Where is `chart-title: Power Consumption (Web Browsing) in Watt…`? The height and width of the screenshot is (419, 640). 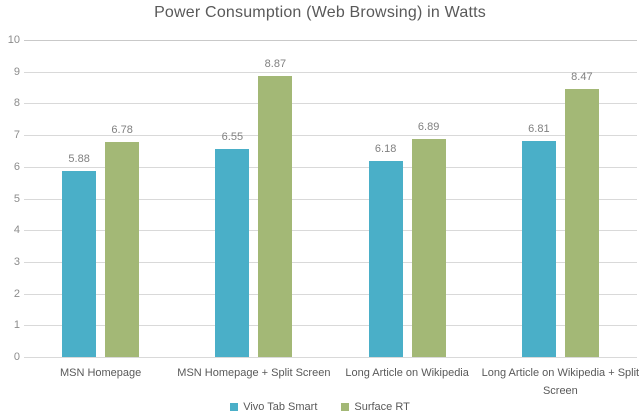 chart-title: Power Consumption (Web Browsing) in Watt… is located at coordinates (320, 12).